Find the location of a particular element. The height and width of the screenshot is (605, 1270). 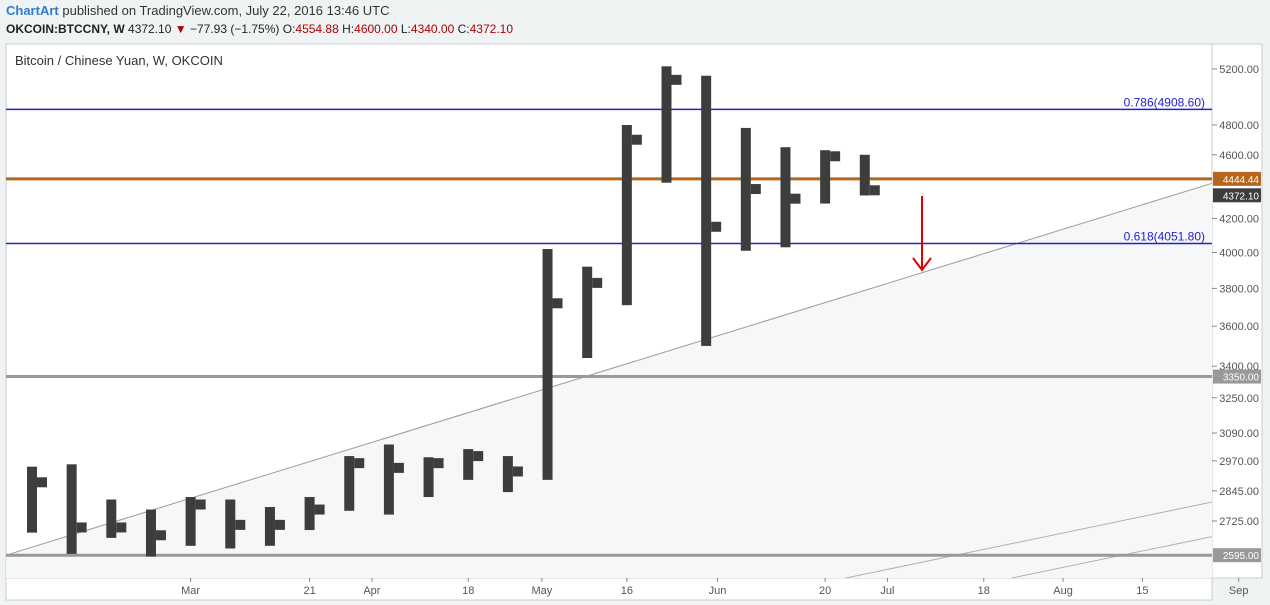

last-price-tag is located at coordinates (1237, 195).